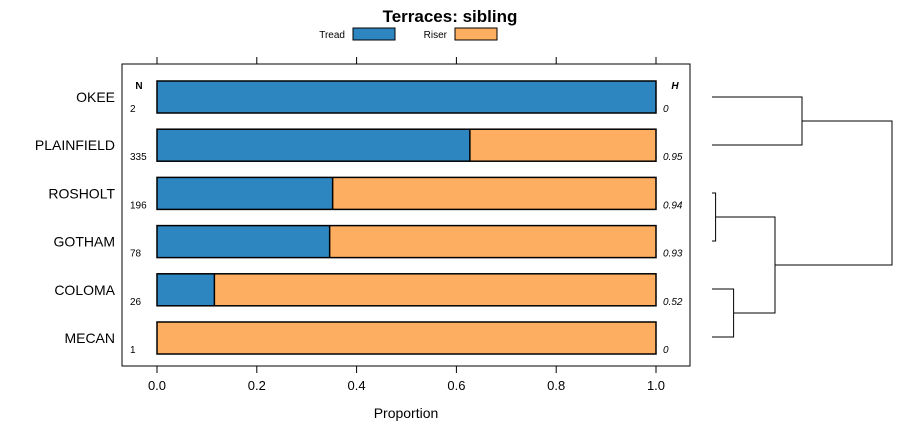  Describe the element at coordinates (157, 385) in the screenshot. I see `x-tick-label: 0.0` at that location.